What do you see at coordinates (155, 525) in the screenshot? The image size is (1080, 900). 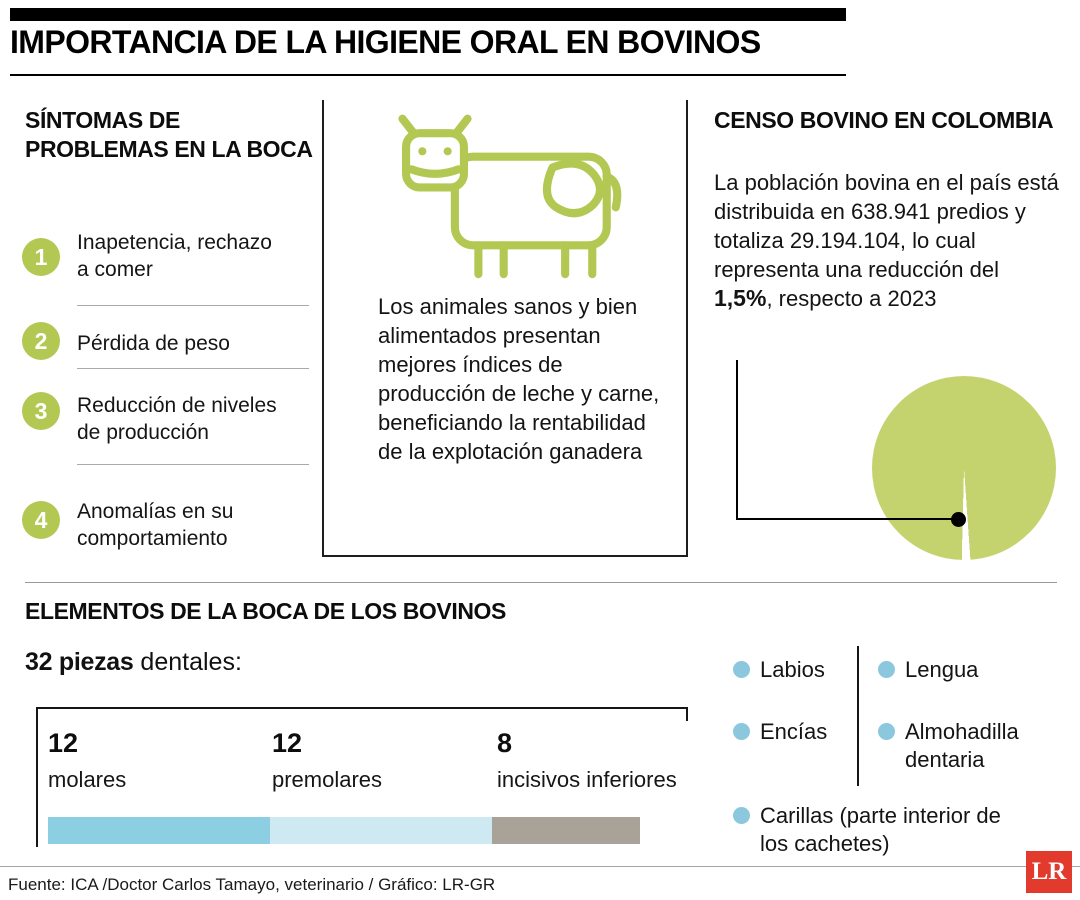 I see `symptom-4-label: Anomalías en su comportamiento` at bounding box center [155, 525].